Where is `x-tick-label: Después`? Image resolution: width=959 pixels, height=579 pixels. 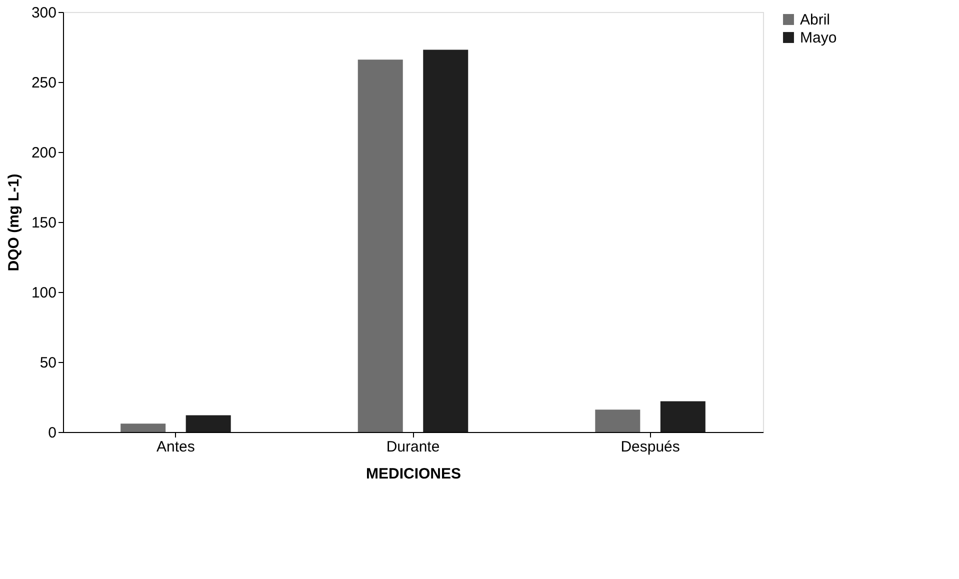 x-tick-label: Después is located at coordinates (650, 447).